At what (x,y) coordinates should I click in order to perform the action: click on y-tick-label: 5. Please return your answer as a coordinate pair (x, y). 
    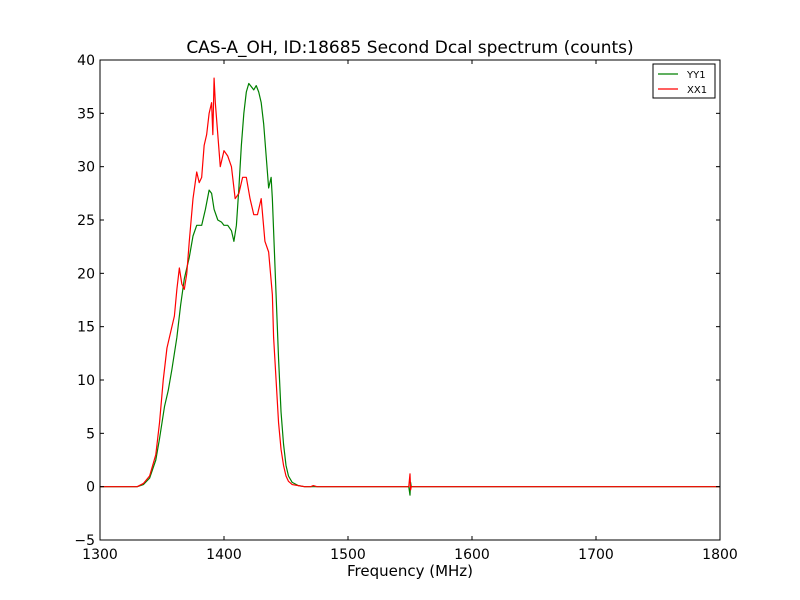
    Looking at the image, I should click on (90, 434).